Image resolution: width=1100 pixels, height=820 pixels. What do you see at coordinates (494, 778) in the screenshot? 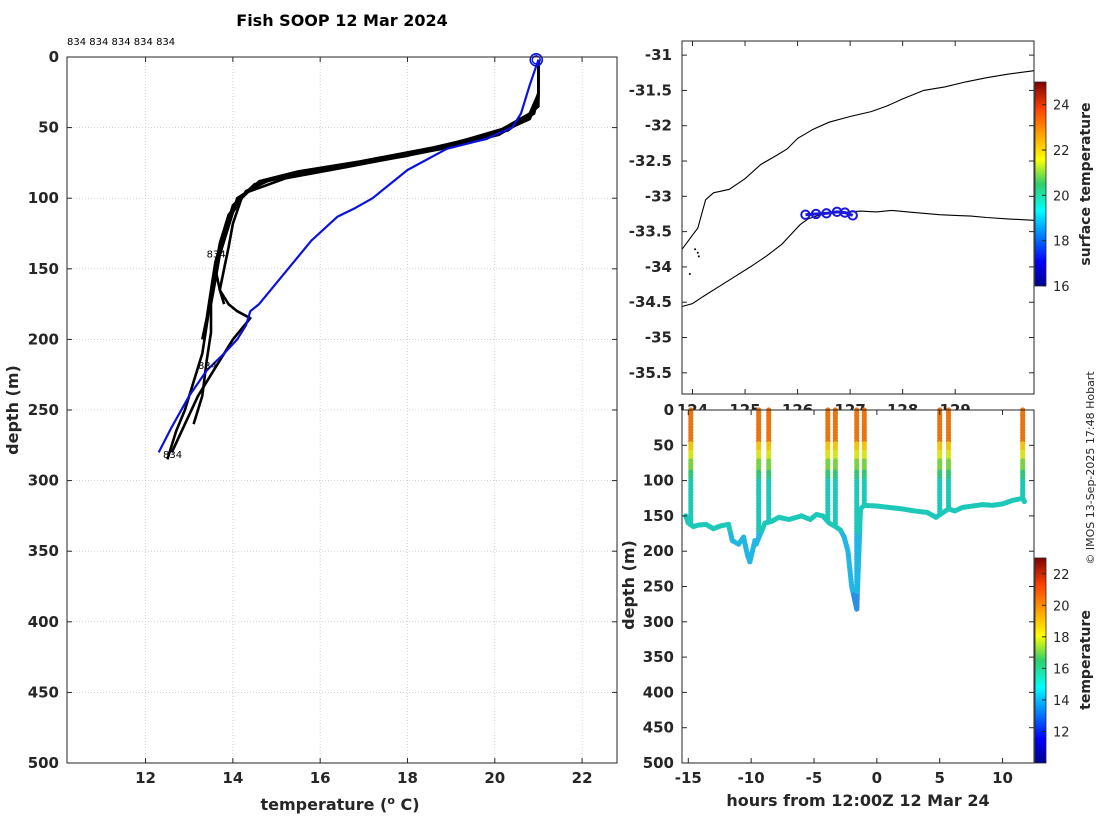
I see `profile-xtick-label: 20` at bounding box center [494, 778].